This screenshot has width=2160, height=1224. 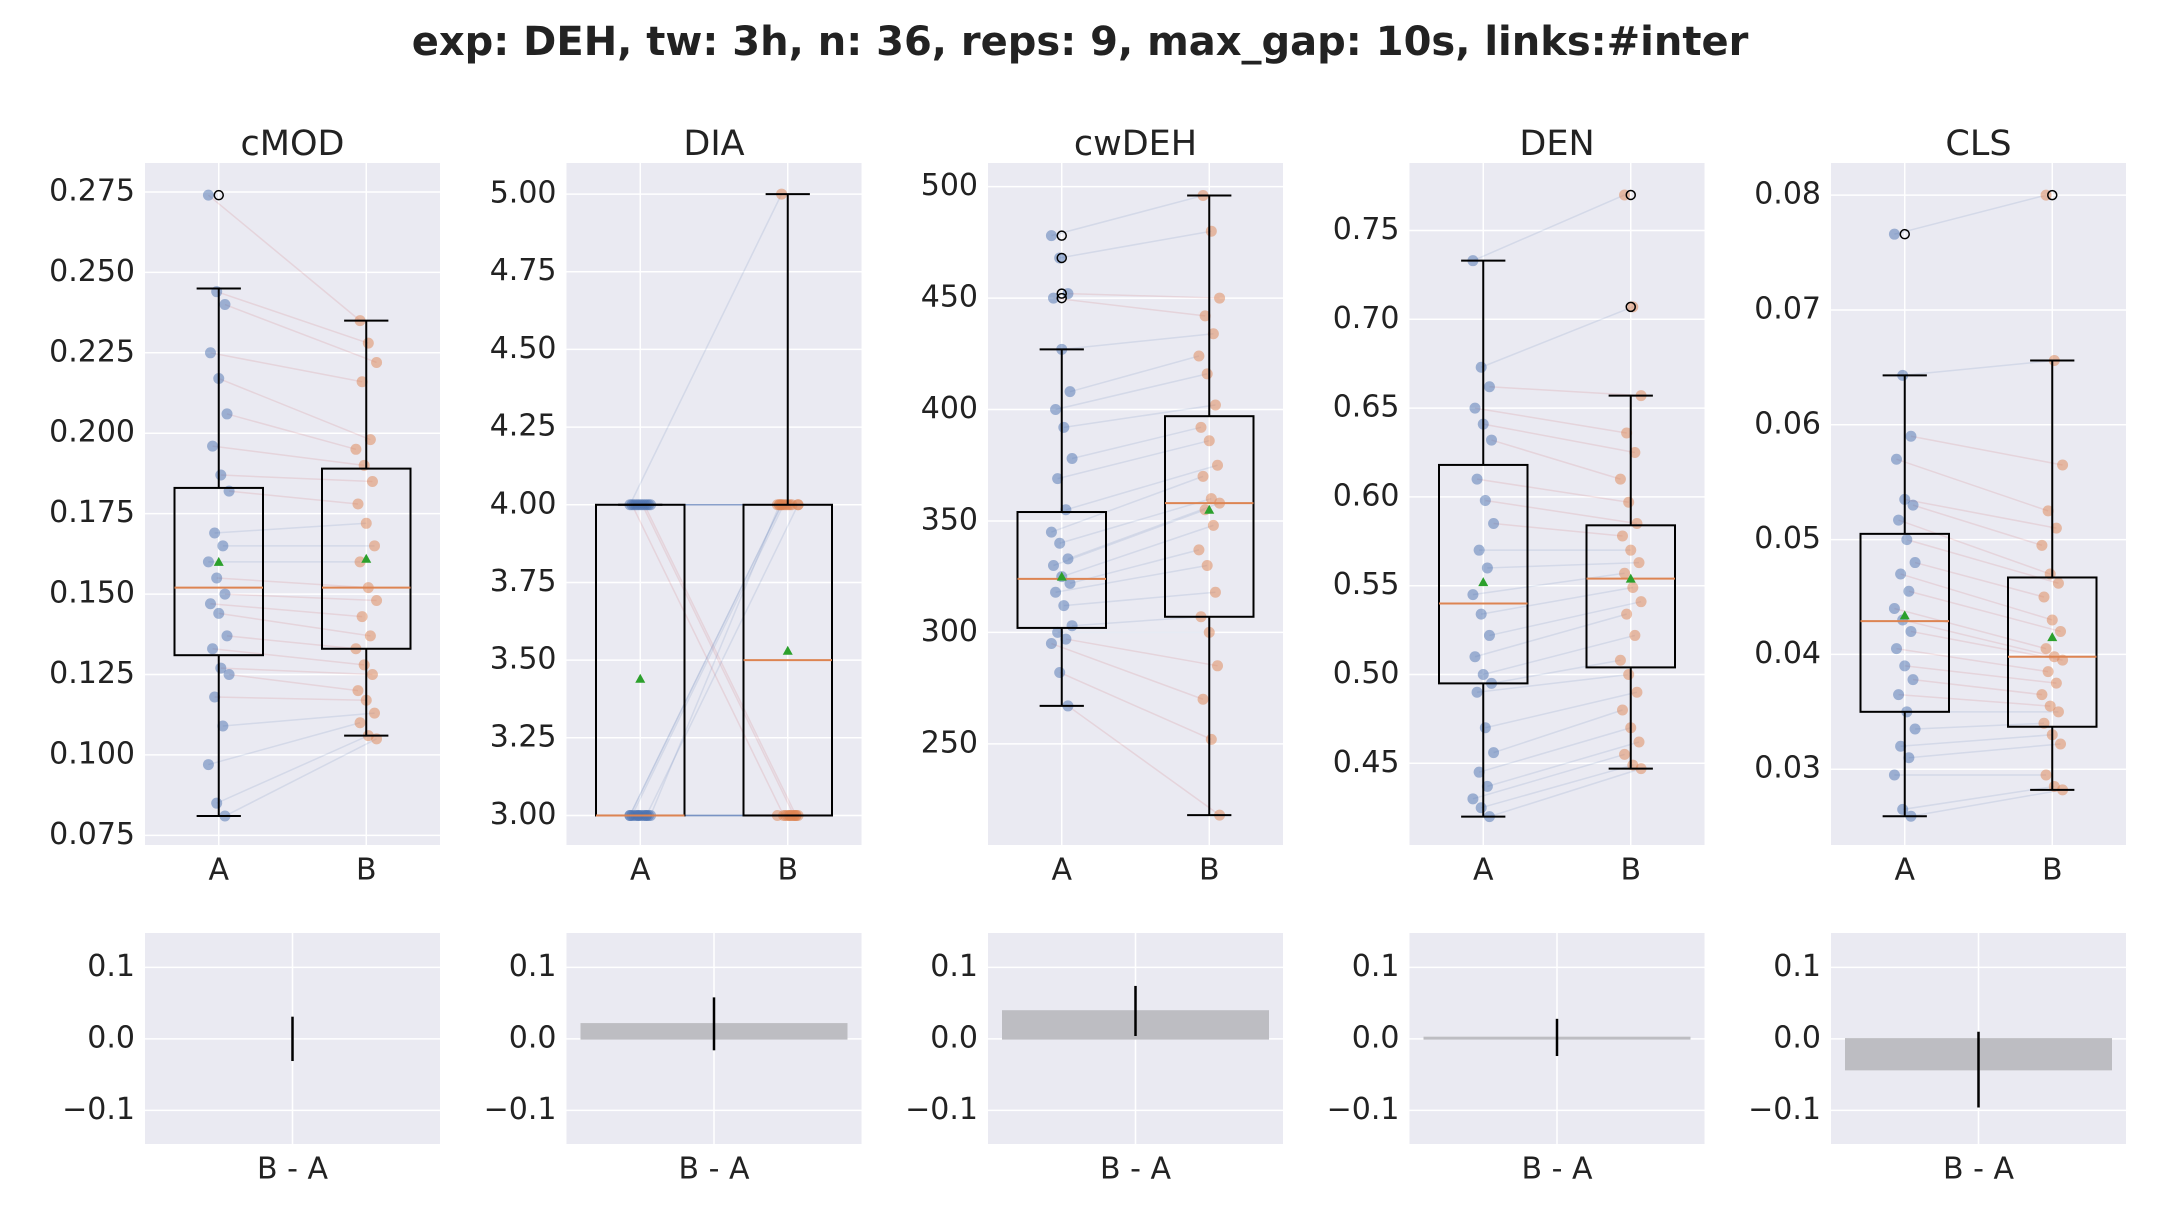 I want to click on y-tick-label: 0.075, so click(x=92, y=834).